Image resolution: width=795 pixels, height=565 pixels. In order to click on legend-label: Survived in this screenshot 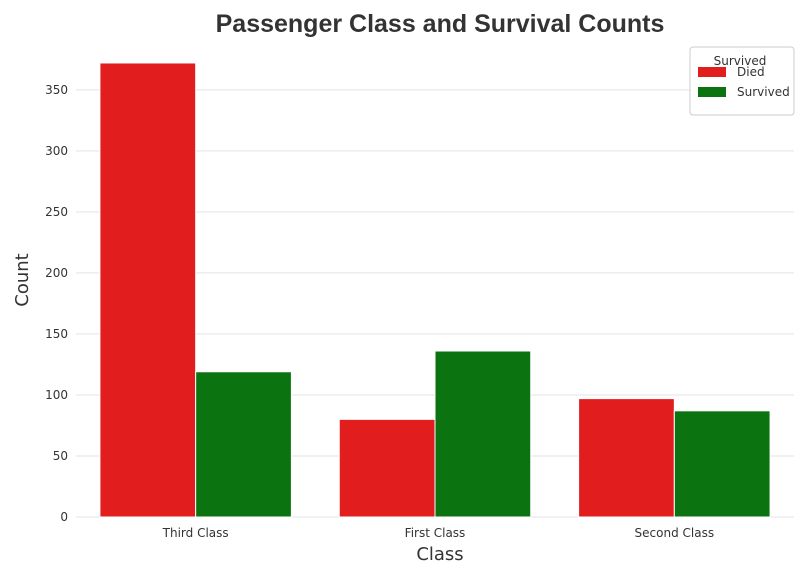, I will do `click(763, 92)`.